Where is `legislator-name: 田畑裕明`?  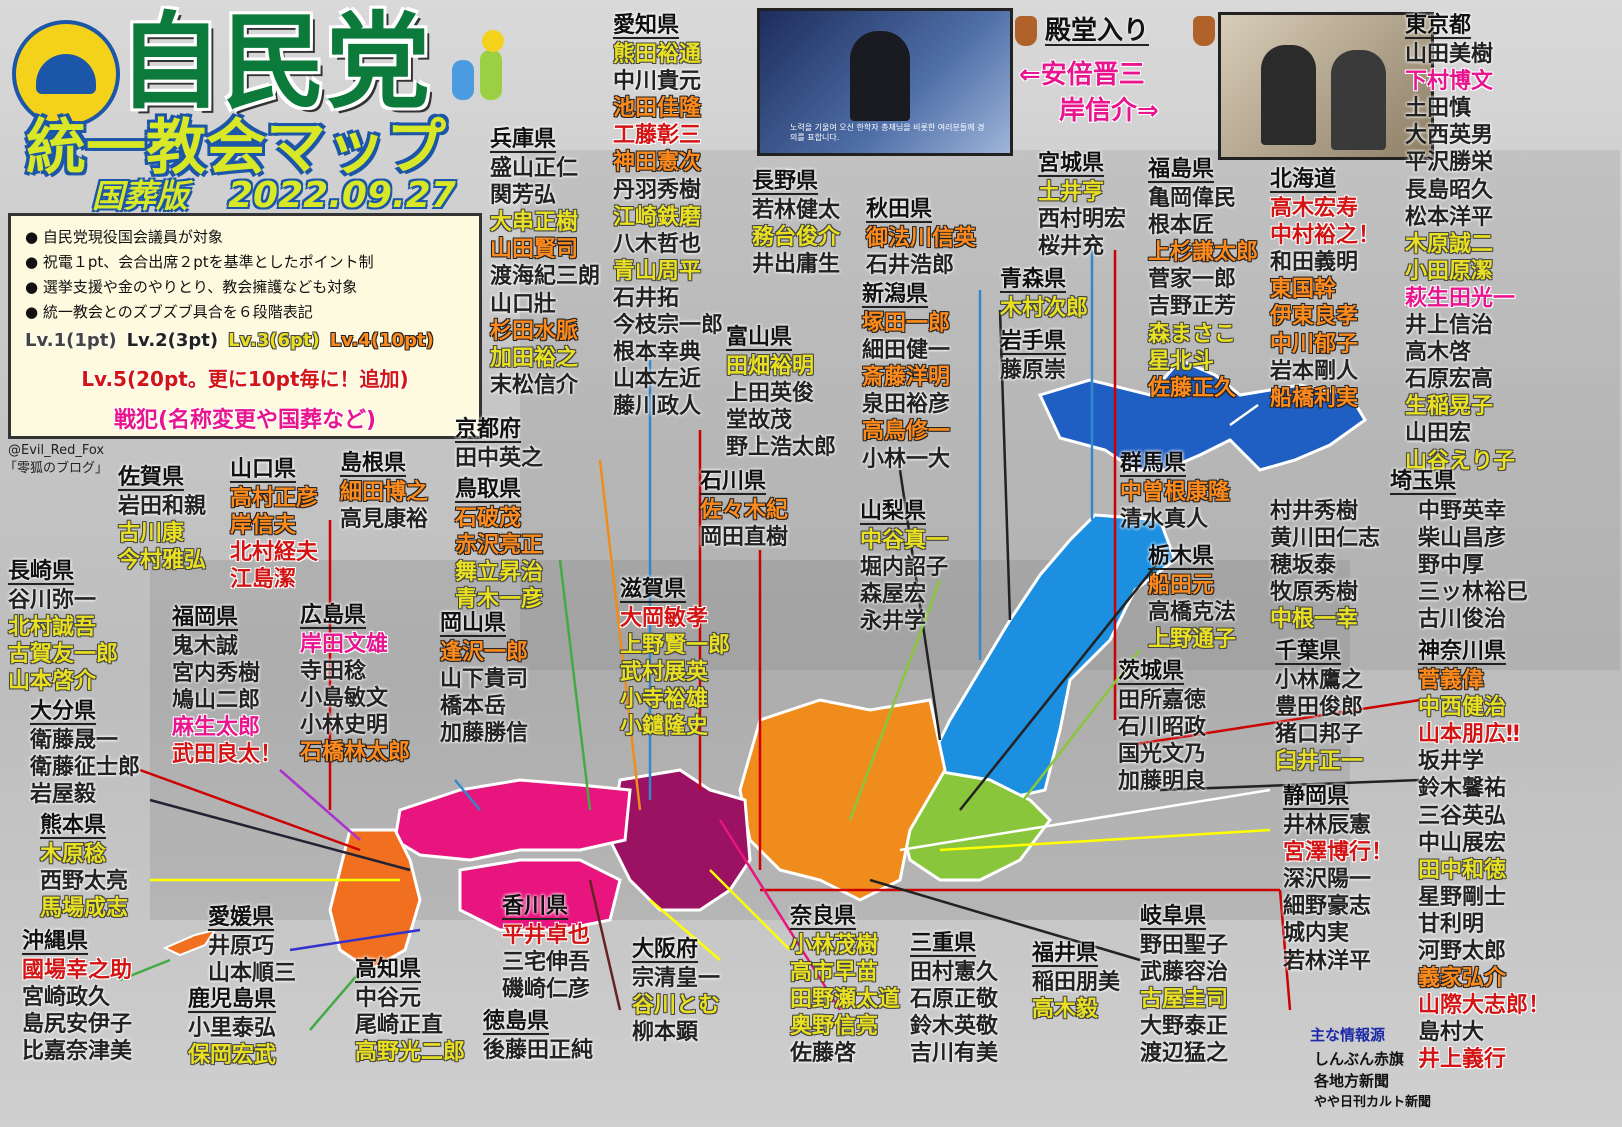 legislator-name: 田畑裕明 is located at coordinates (770, 367).